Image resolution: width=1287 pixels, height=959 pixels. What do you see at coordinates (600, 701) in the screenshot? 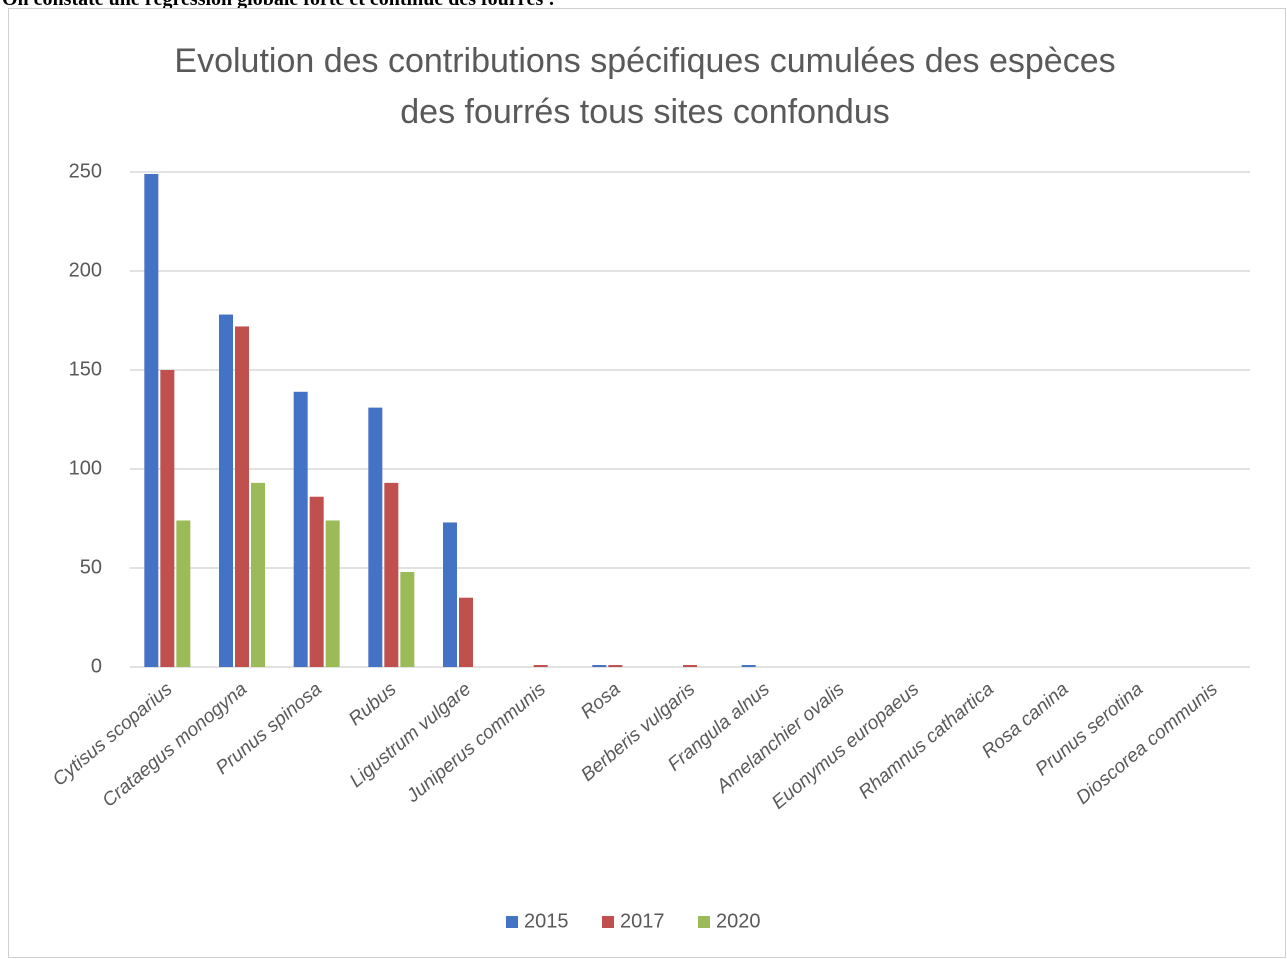
I see `x-tick-label: Rosa` at bounding box center [600, 701].